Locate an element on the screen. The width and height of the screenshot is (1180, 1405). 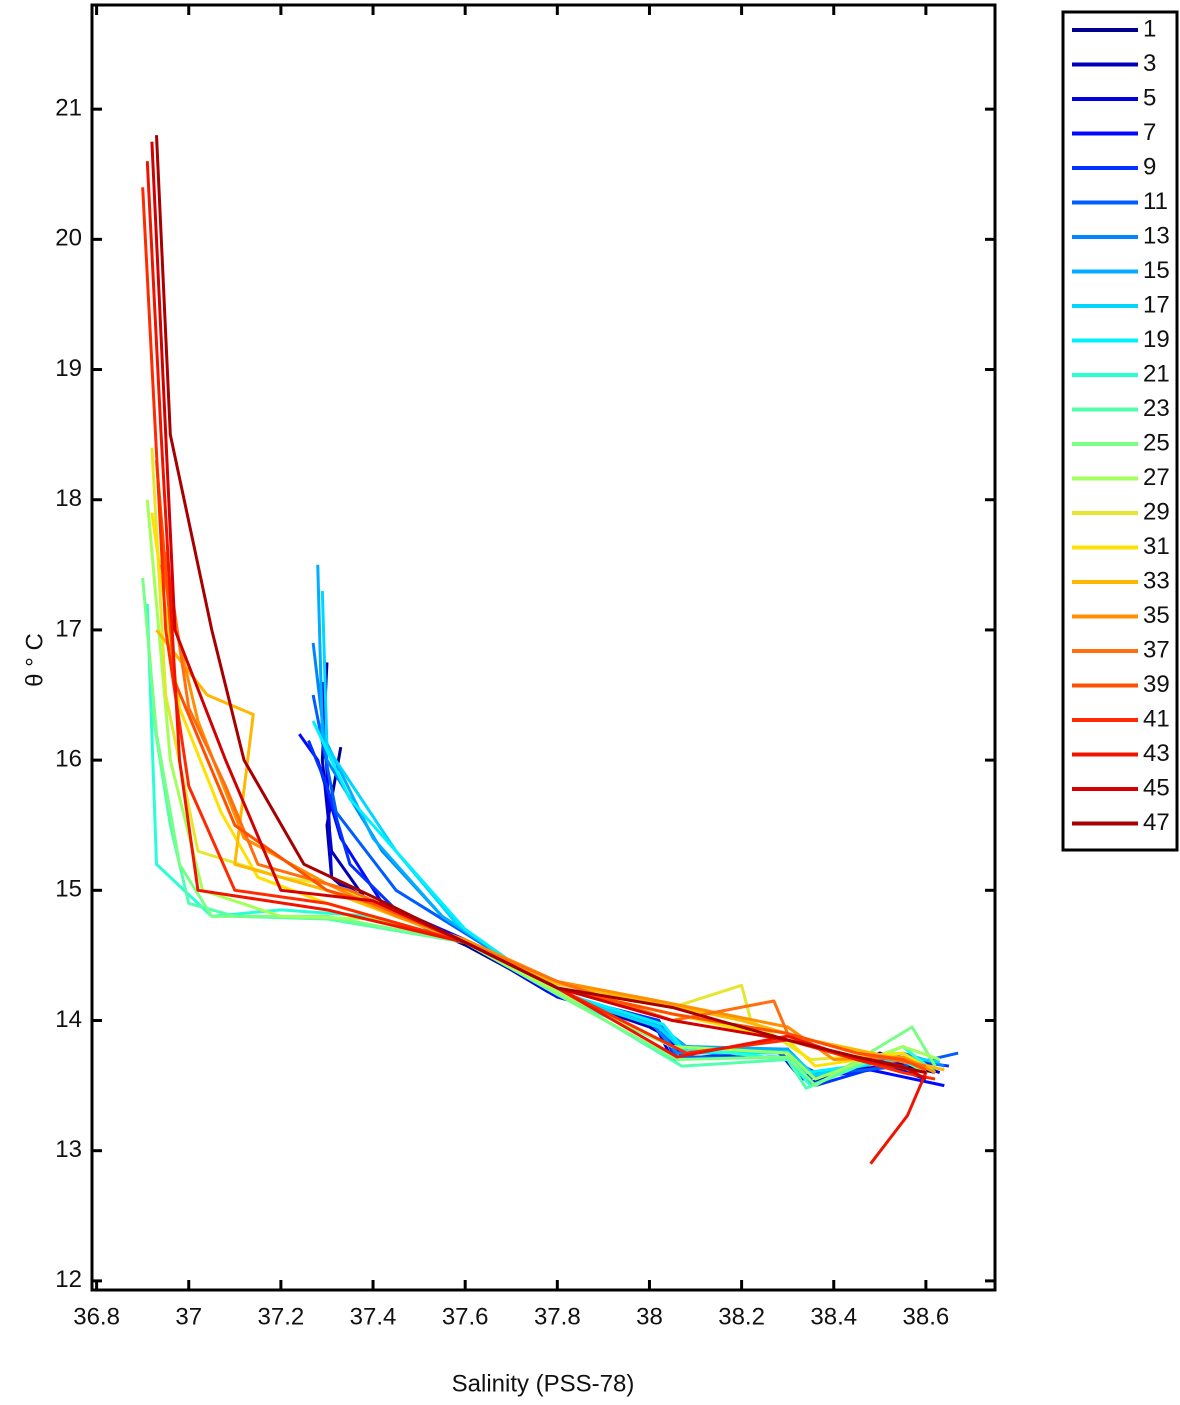
legend-label: 15 is located at coordinates (1156, 270).